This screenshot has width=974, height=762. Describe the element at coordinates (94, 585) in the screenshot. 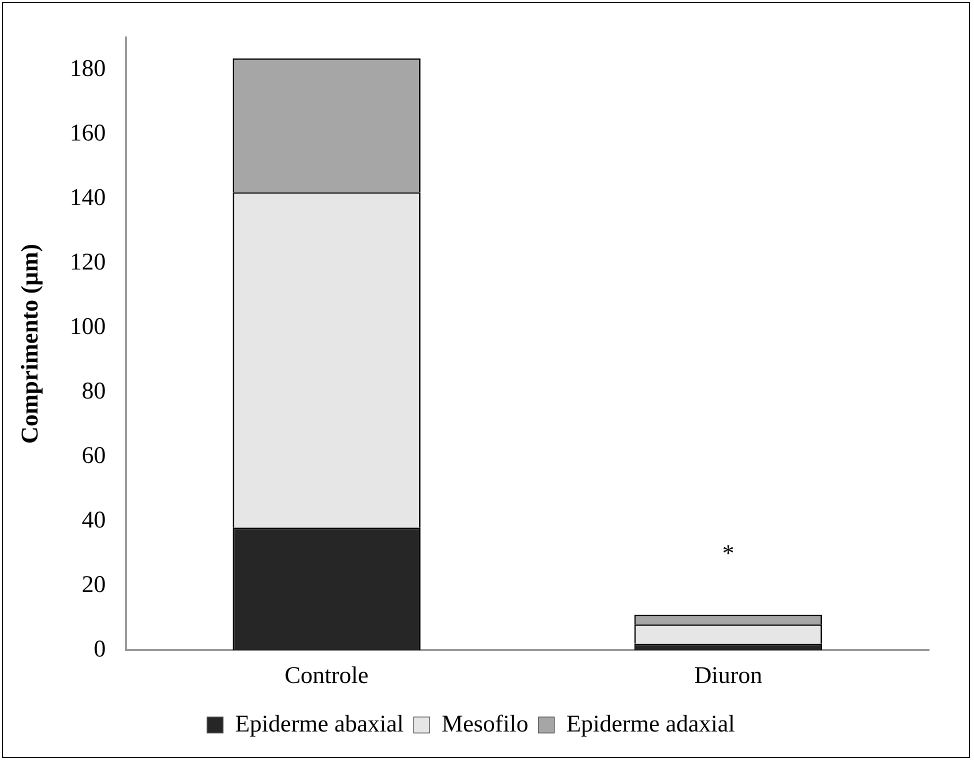

I see `y-tick-label: 20` at that location.